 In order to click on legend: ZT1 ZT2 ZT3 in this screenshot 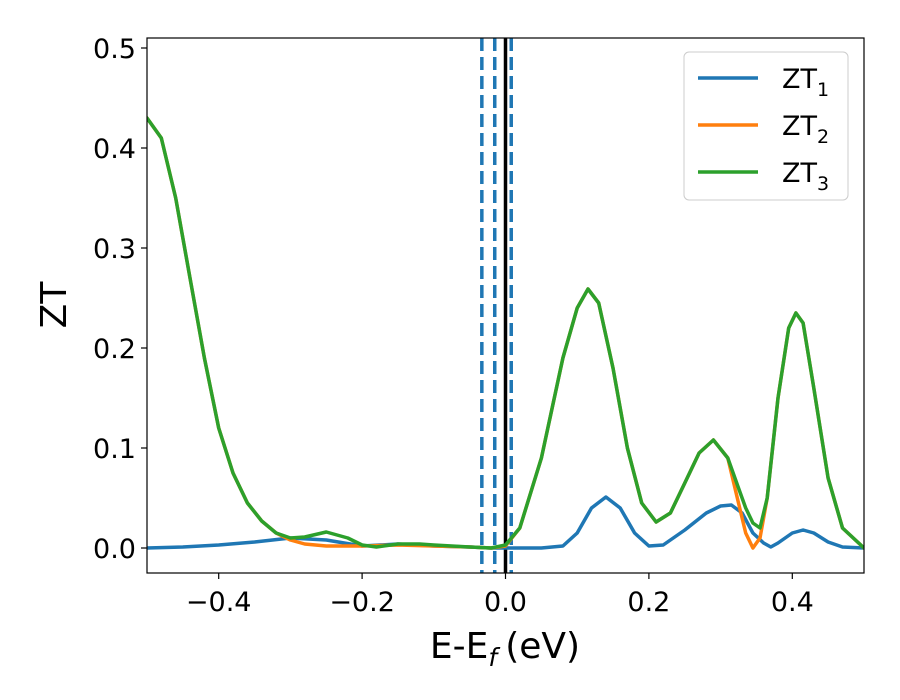, I will do `click(766, 126)`.